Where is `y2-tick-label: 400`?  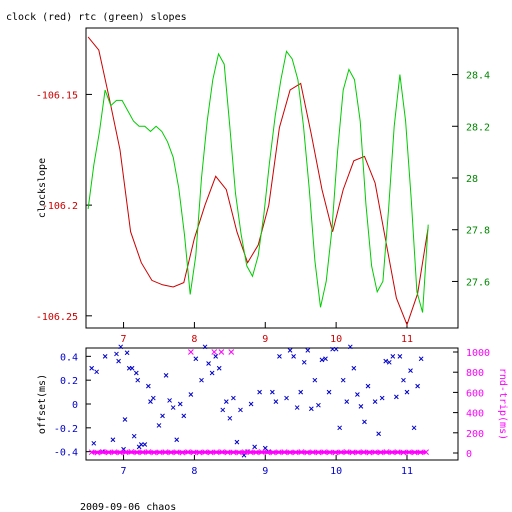 y2-tick-label: 400 is located at coordinates (475, 414).